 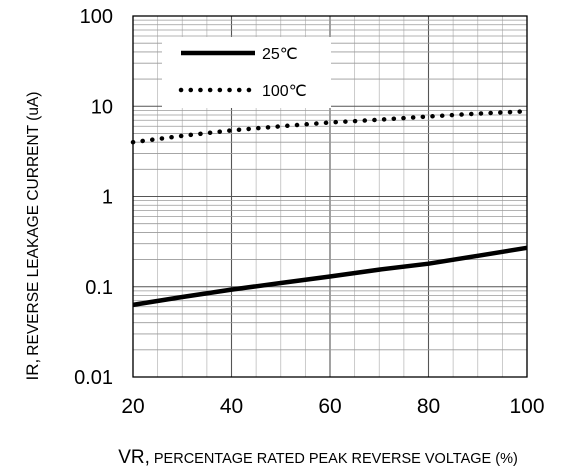 What do you see at coordinates (96, 17) in the screenshot?
I see `y-tick-label: 100` at bounding box center [96, 17].